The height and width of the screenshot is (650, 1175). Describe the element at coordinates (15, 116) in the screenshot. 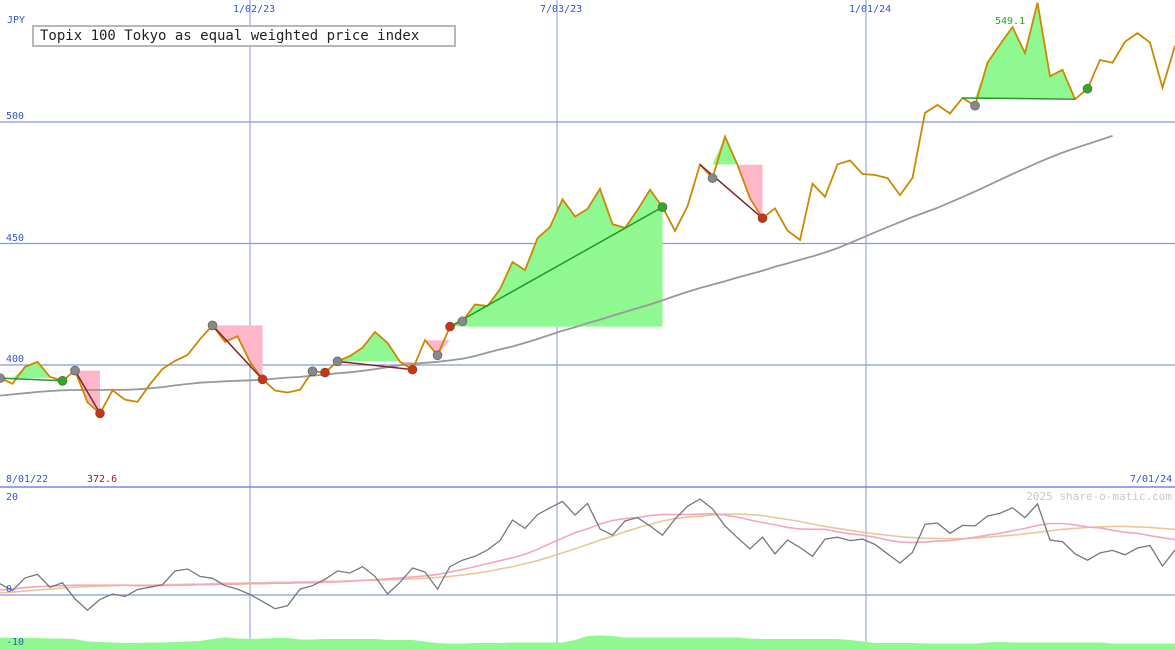

I see `y-tick-label-500: 500` at that location.